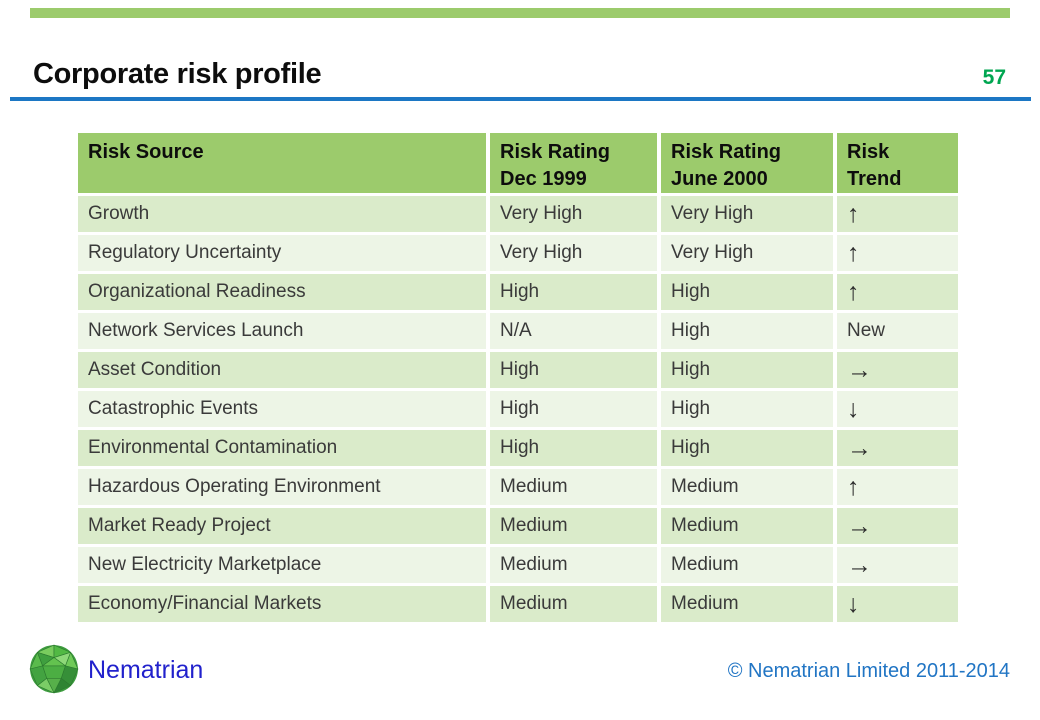 Image resolution: width=1040 pixels, height=720 pixels. I want to click on table-row: Network Services Launch N/A High New, so click(518, 332).